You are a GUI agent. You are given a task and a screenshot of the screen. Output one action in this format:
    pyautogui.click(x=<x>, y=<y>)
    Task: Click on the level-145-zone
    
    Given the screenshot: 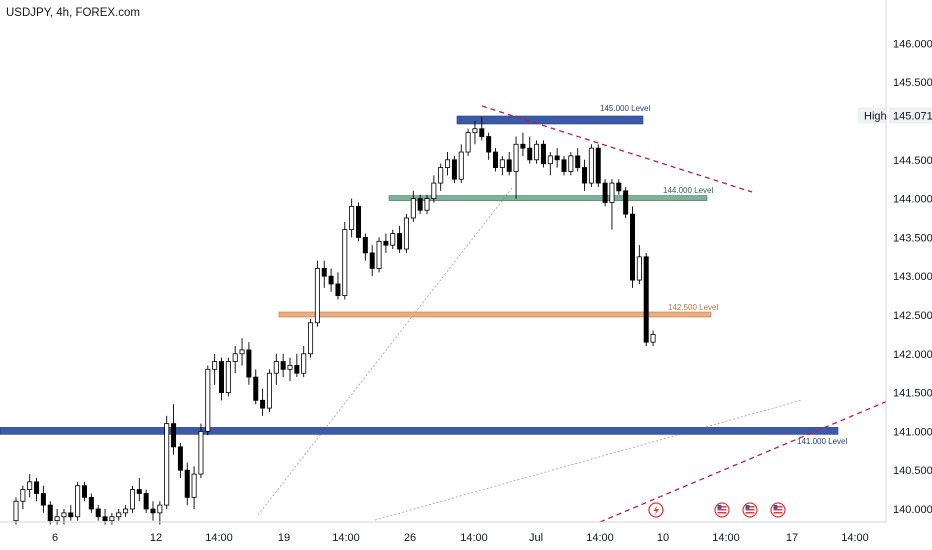 What is the action you would take?
    pyautogui.click(x=550, y=120)
    